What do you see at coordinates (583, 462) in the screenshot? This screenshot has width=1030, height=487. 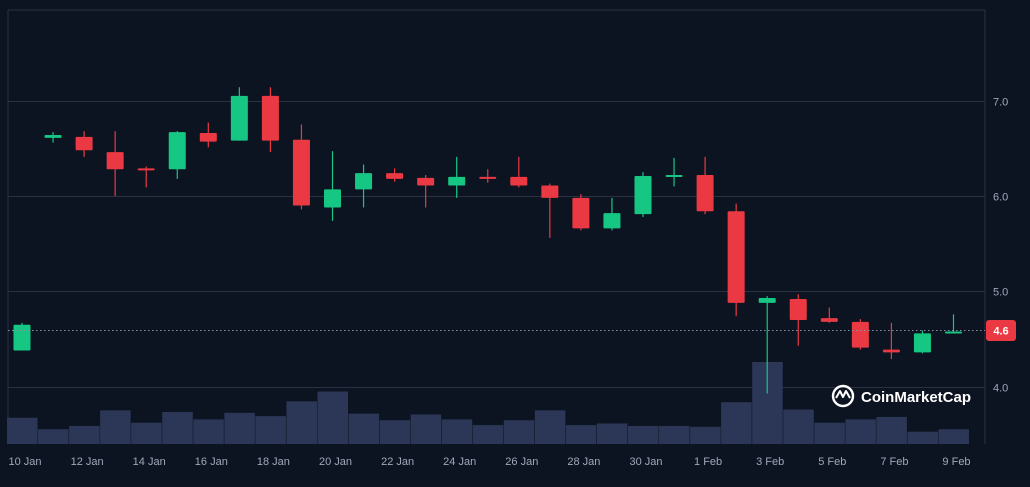 I see `x-tick-label: 28 Jan` at bounding box center [583, 462].